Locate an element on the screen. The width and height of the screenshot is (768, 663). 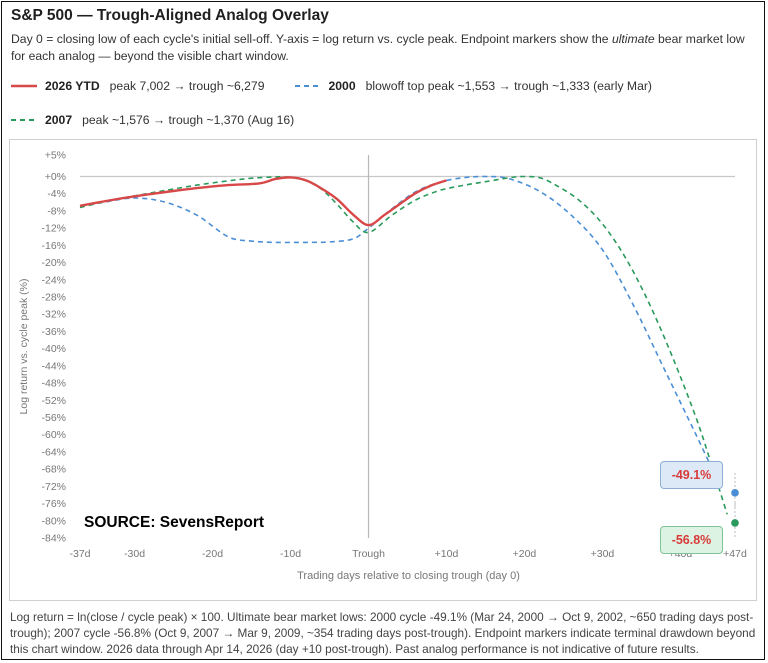
legend-item-2026: 2026 YTD peak 7,002 → trough ~6,279 is located at coordinates (138, 86).